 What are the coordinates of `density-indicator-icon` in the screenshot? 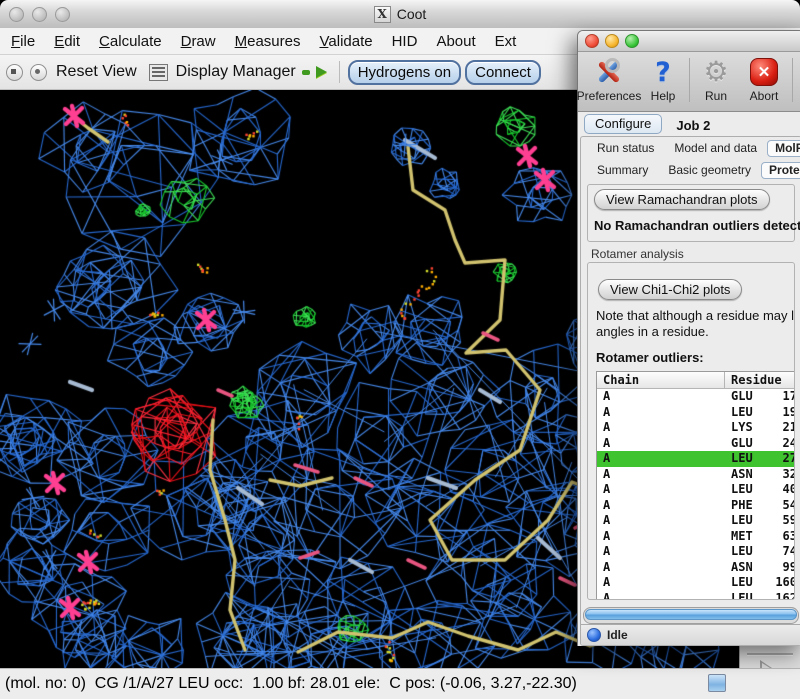 It's located at (717, 683).